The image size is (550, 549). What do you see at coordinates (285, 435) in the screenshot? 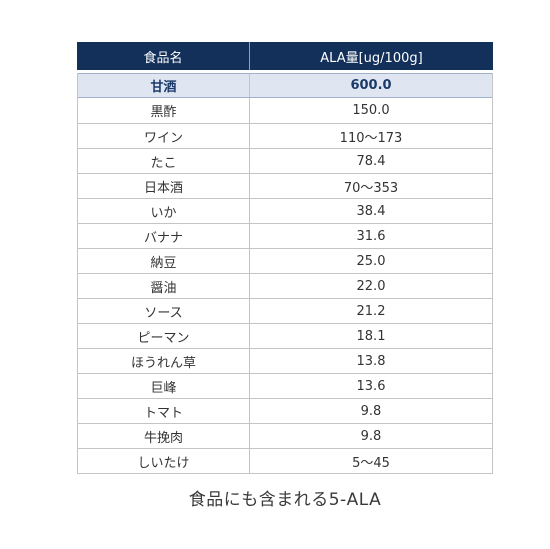
I see `table-row: 牛挽肉 9.8` at bounding box center [285, 435].